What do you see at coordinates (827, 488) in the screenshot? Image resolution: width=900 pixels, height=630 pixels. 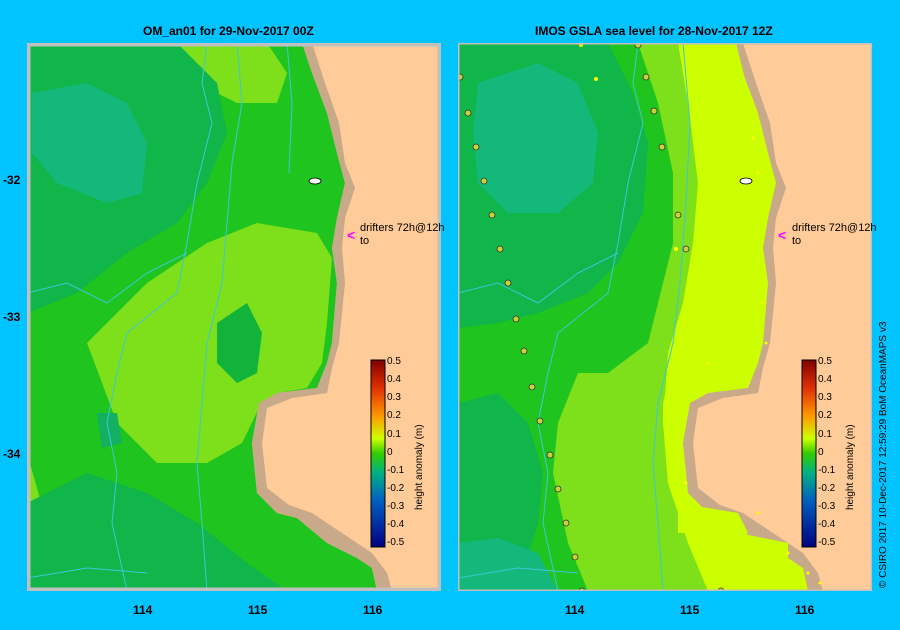 I see `right-cbar-label: -0.2` at bounding box center [827, 488].